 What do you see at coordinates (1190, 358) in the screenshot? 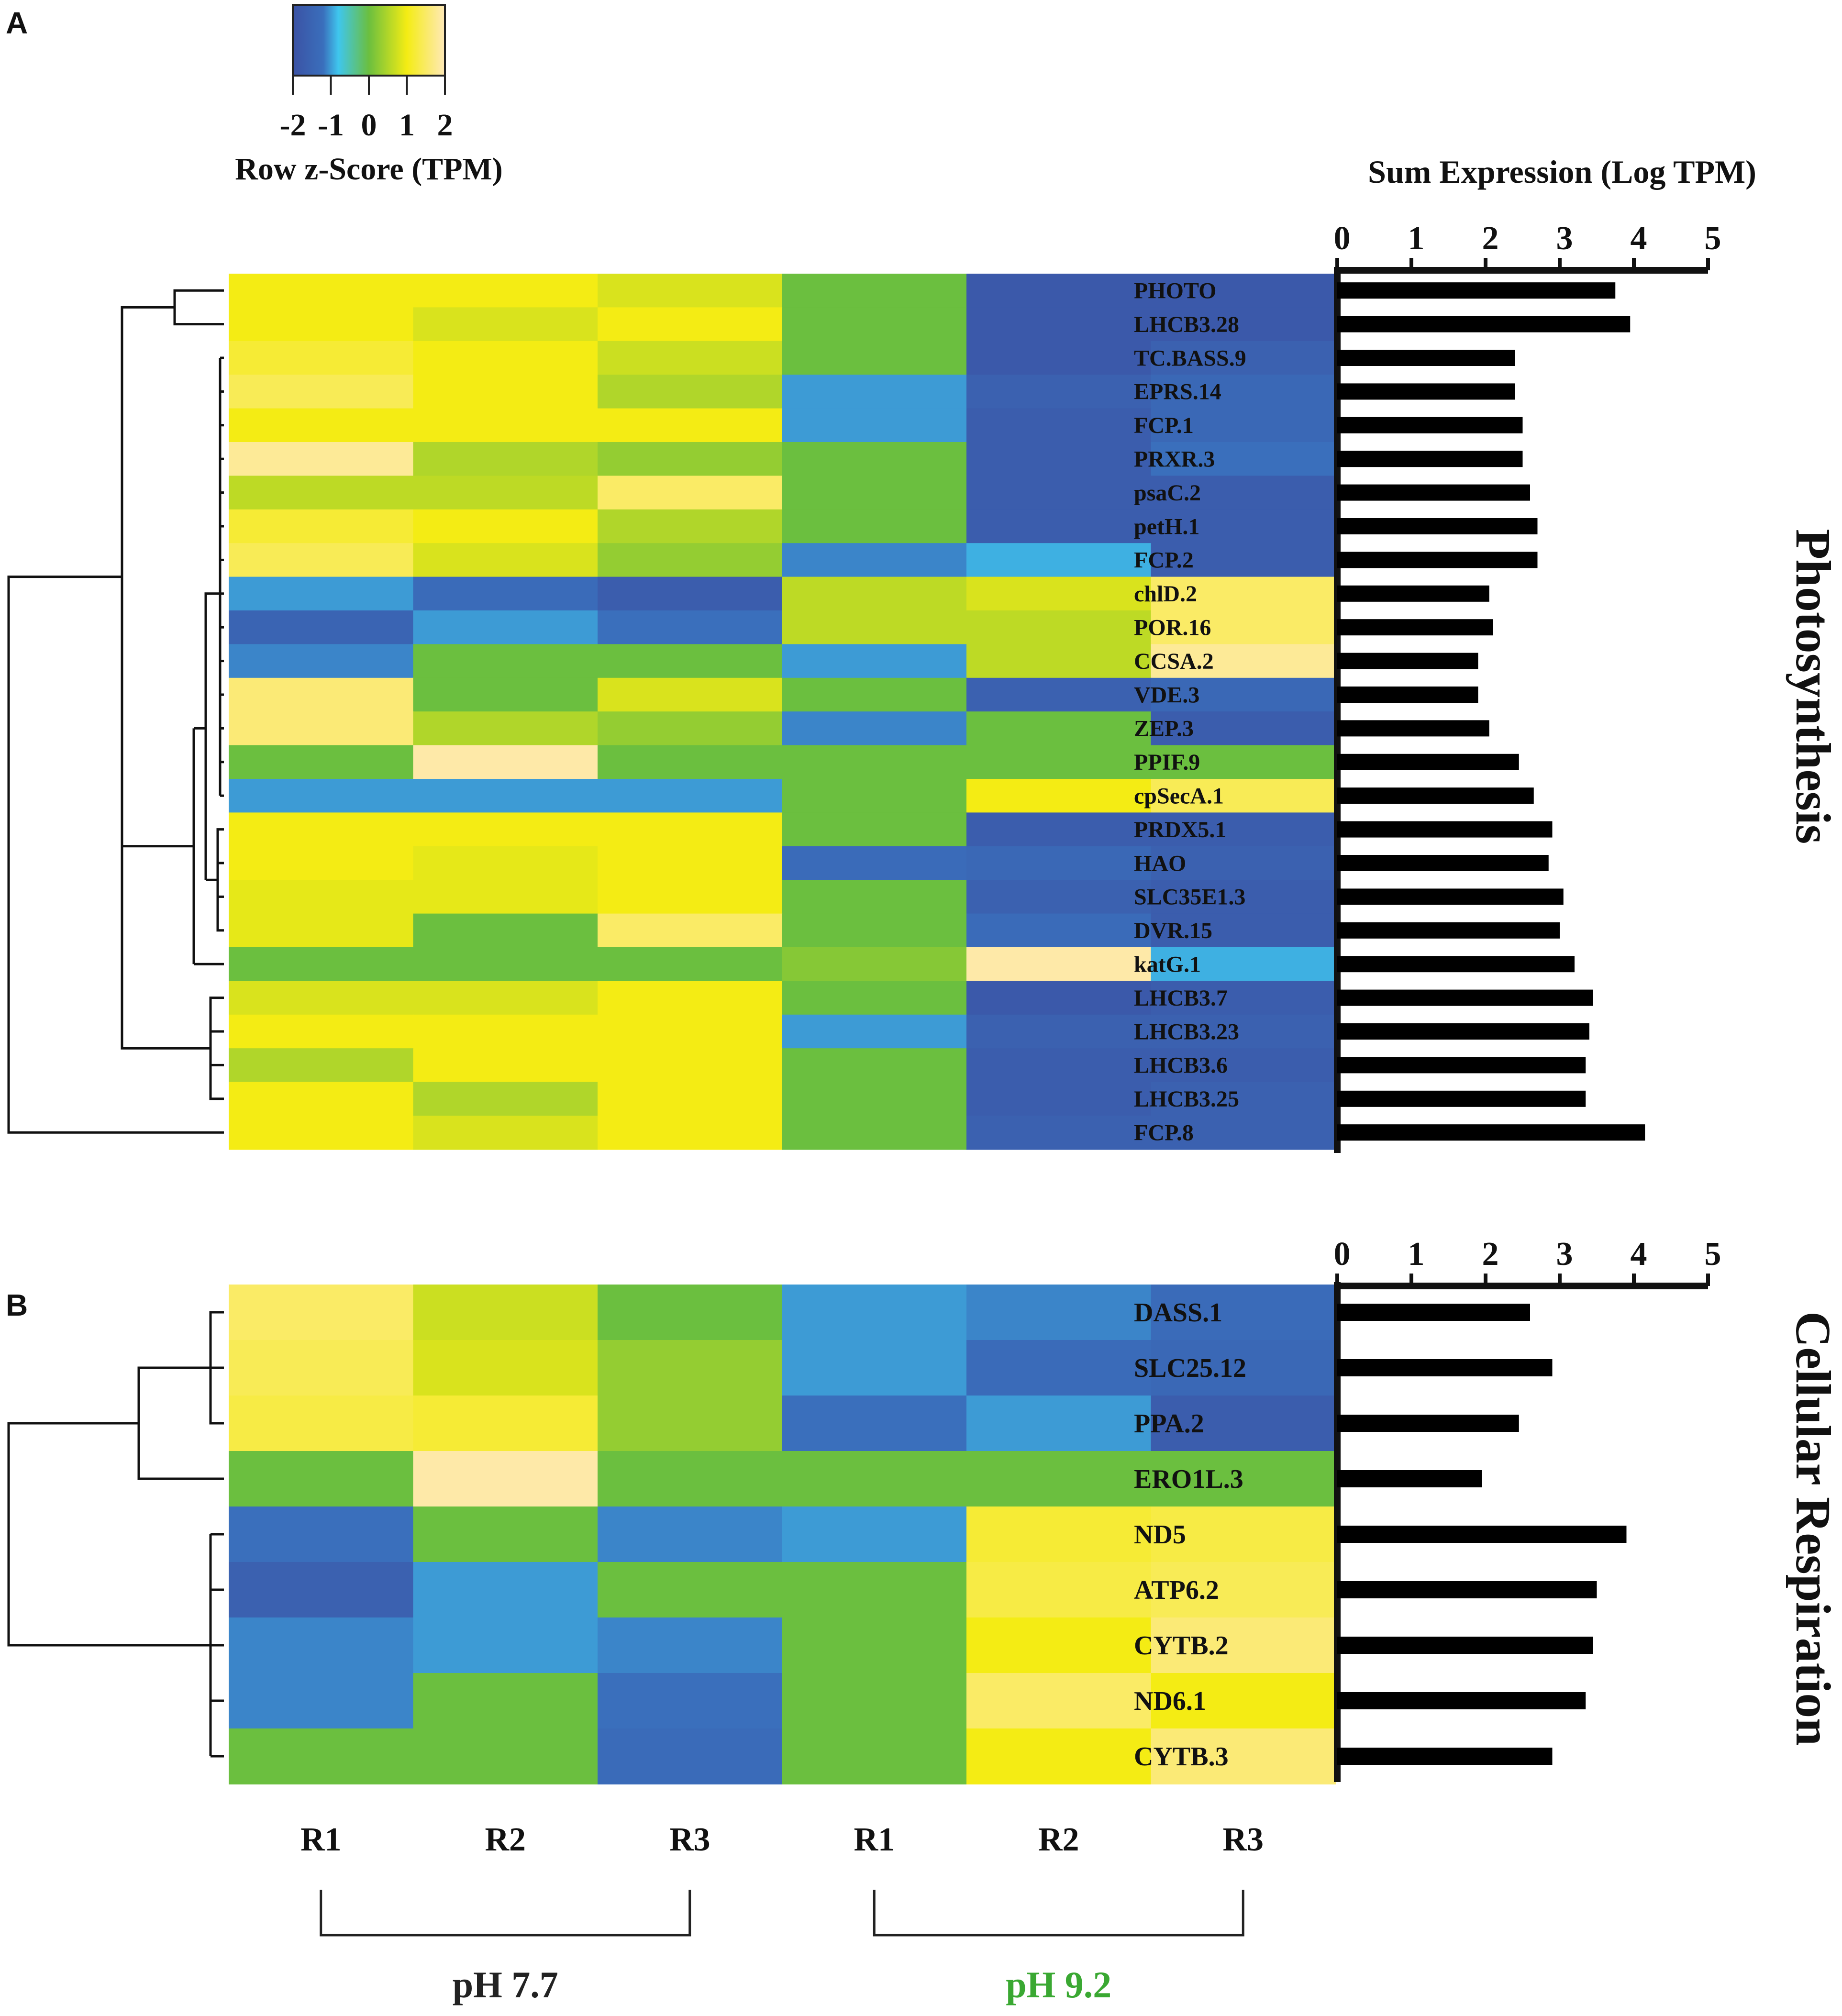
I see `row-label: TC.BASS.9` at bounding box center [1190, 358].